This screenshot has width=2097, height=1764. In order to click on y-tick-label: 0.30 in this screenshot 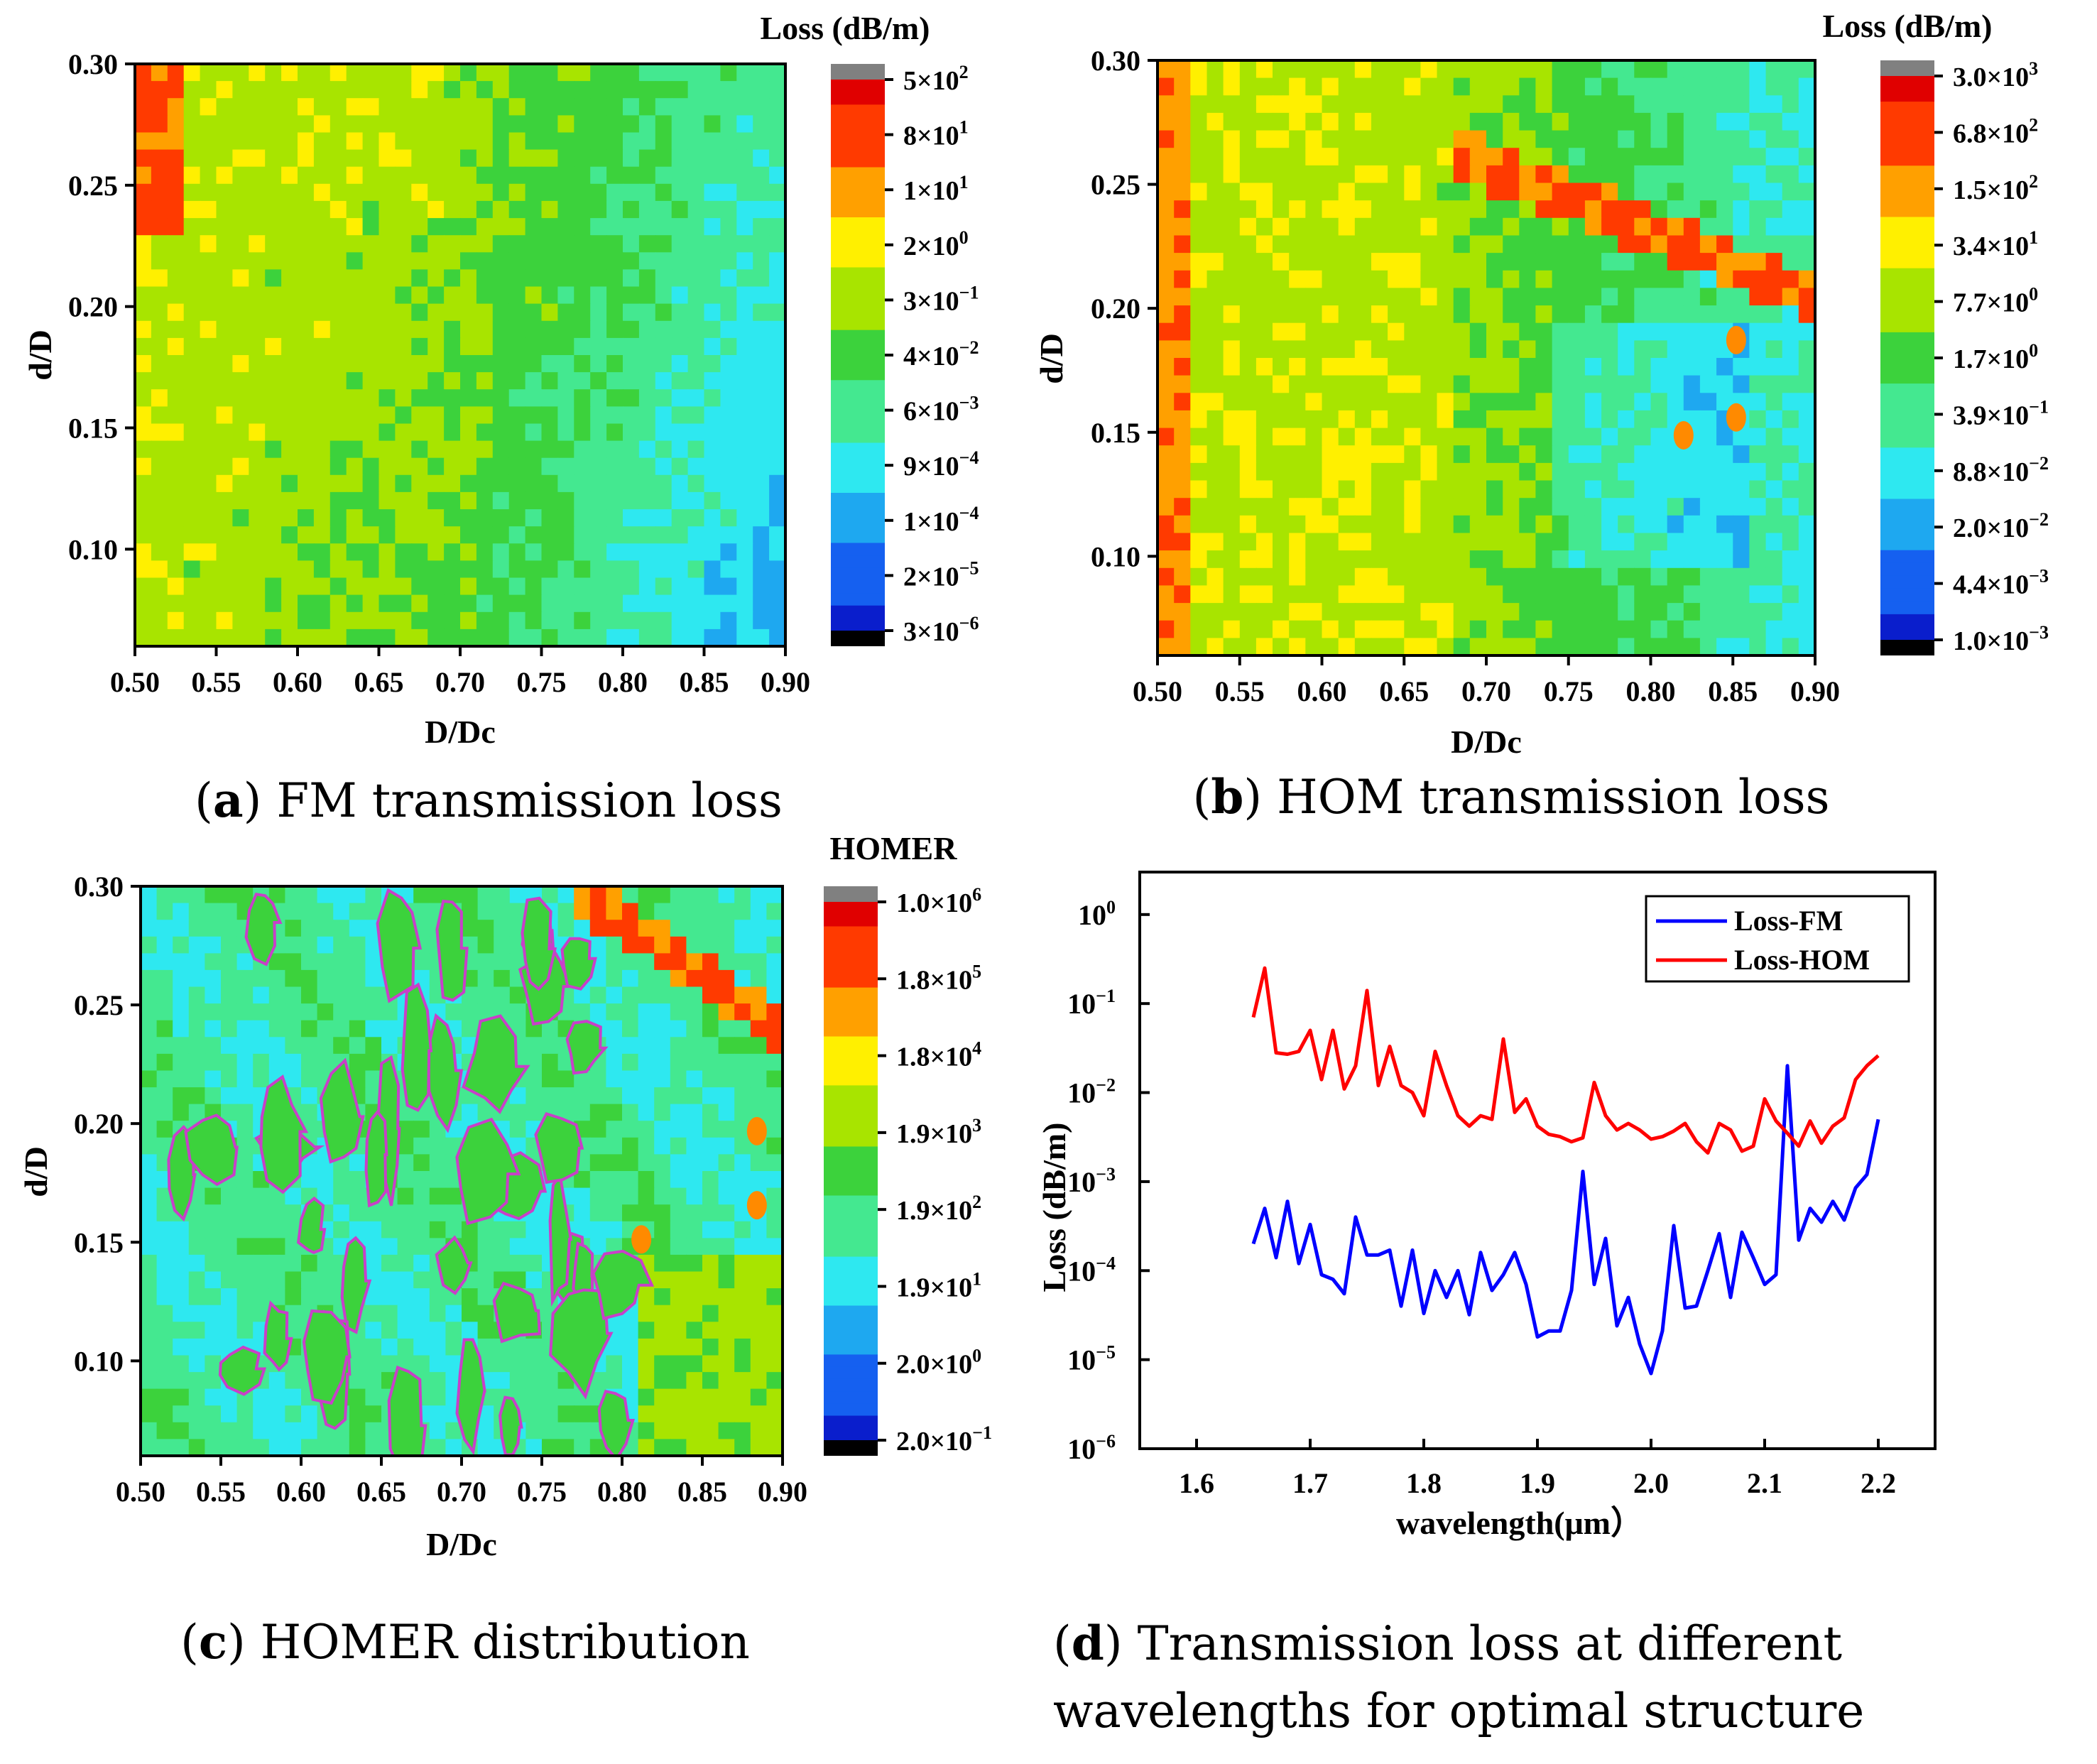, I will do `click(1115, 61)`.